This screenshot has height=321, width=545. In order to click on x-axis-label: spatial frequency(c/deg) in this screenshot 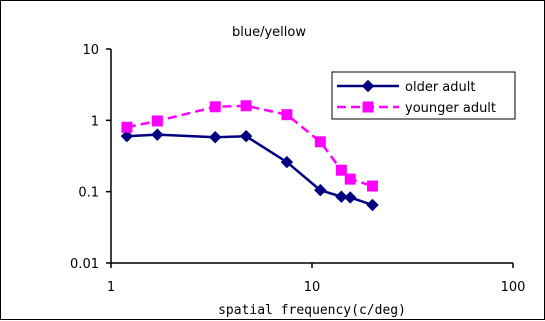, I will do `click(312, 310)`.